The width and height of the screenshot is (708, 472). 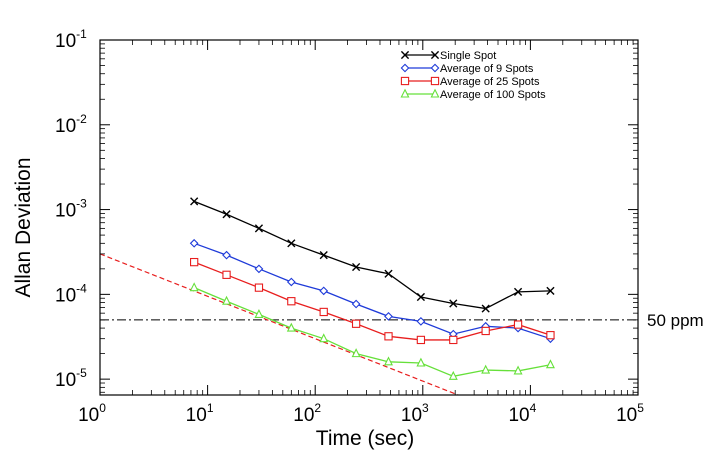 I want to click on x-tick-label: 10¹, so click(x=200, y=413).